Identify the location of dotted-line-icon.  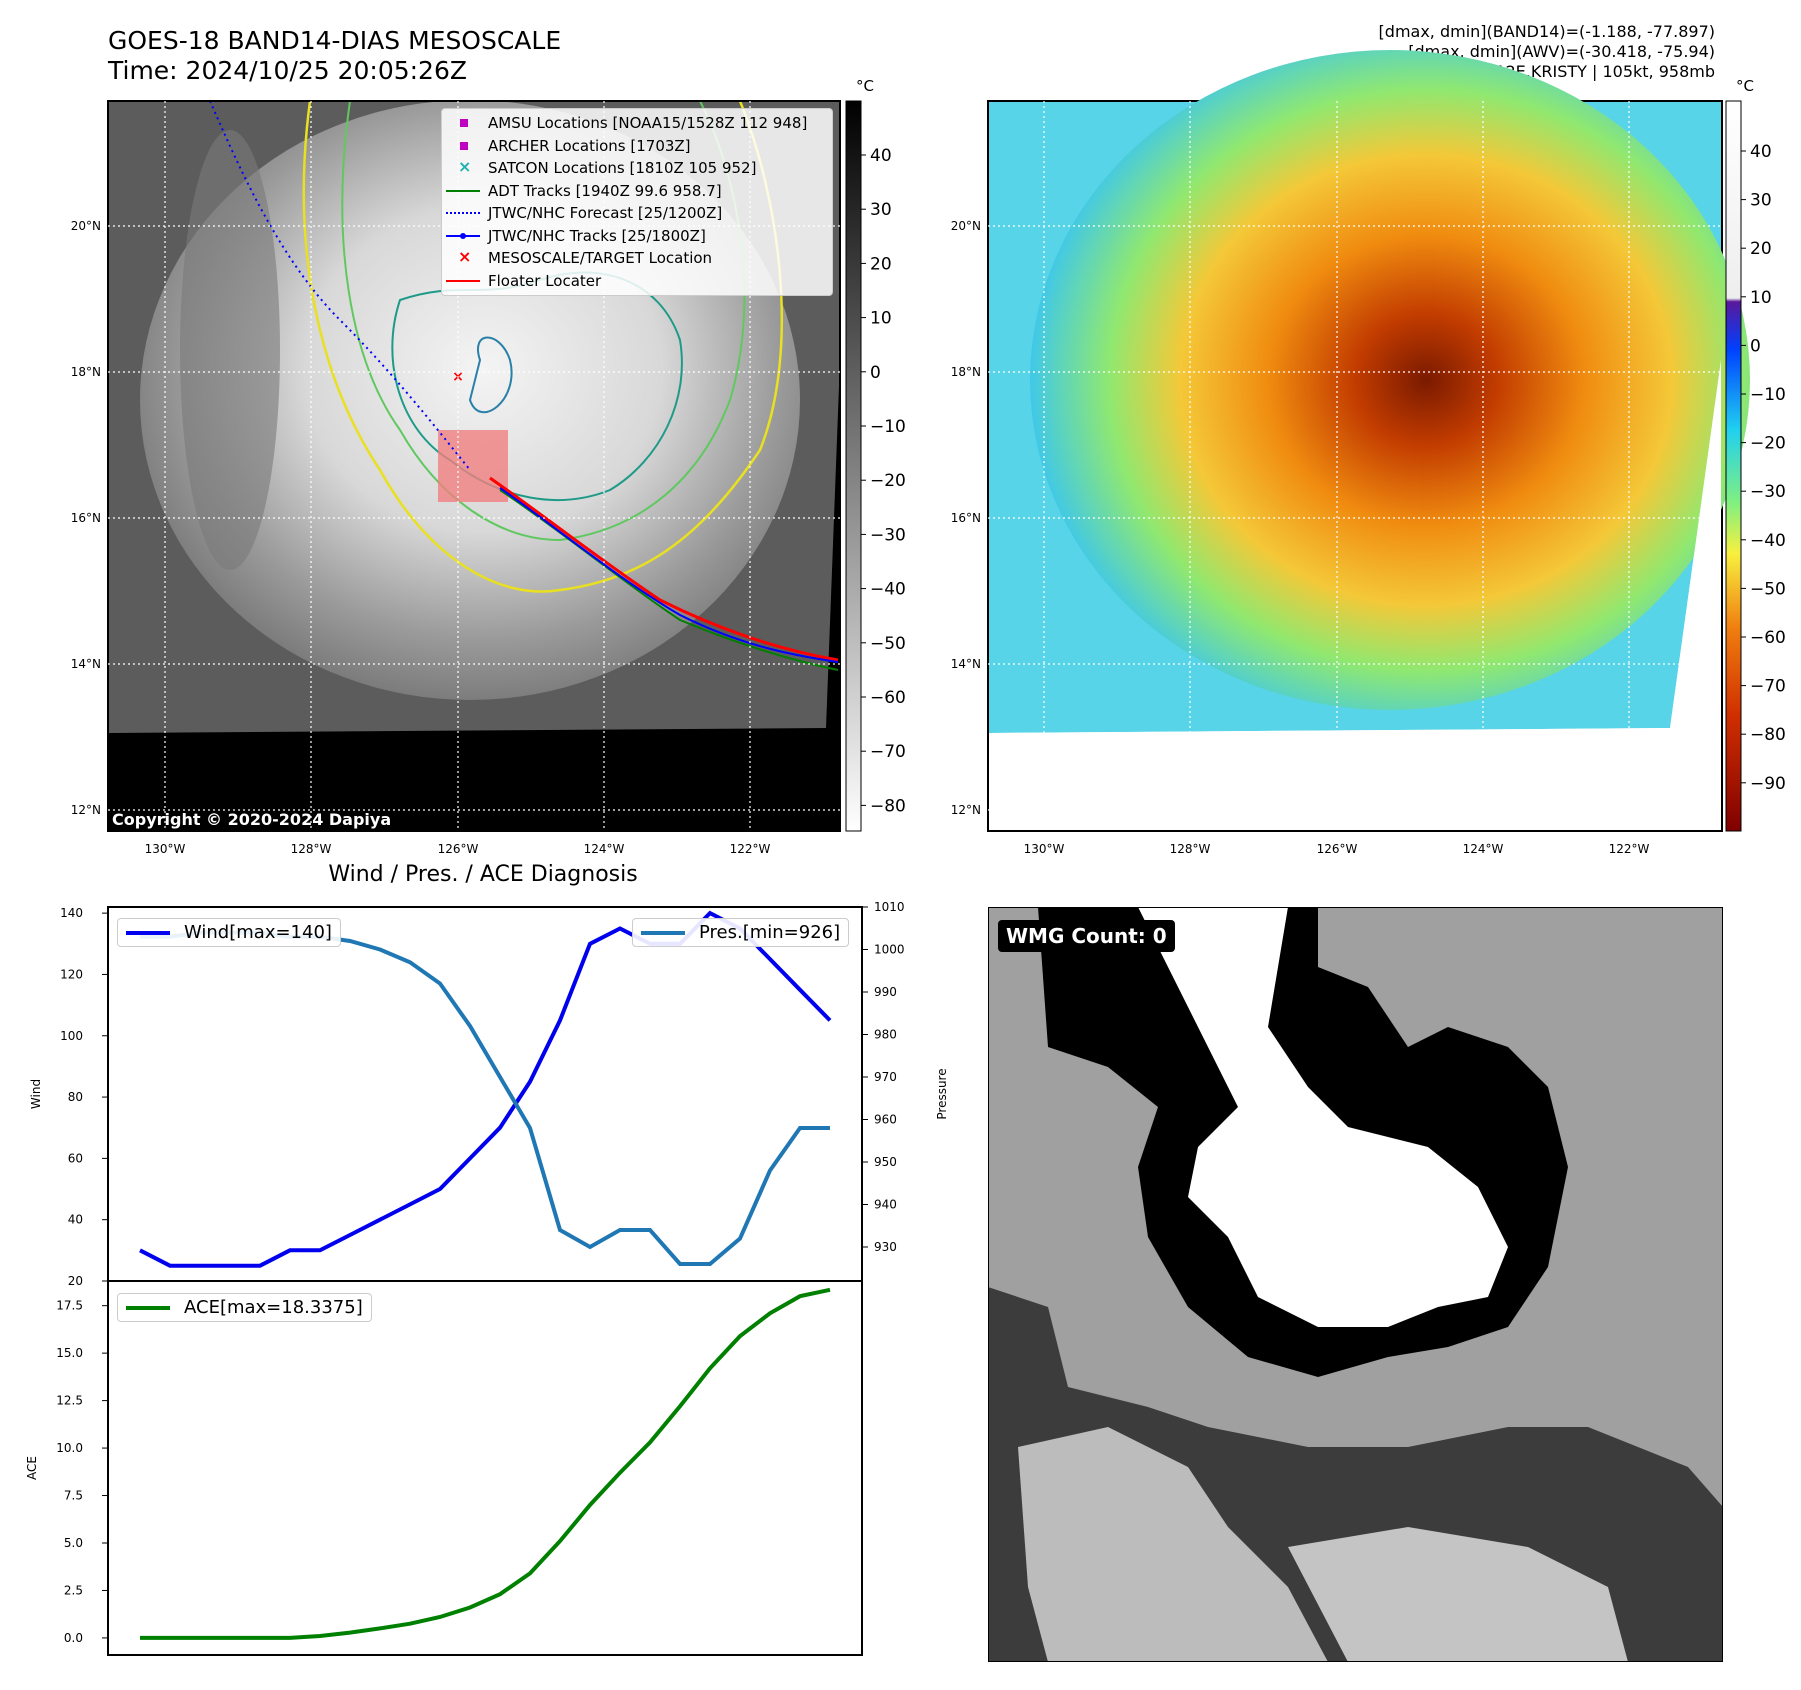
(463, 213).